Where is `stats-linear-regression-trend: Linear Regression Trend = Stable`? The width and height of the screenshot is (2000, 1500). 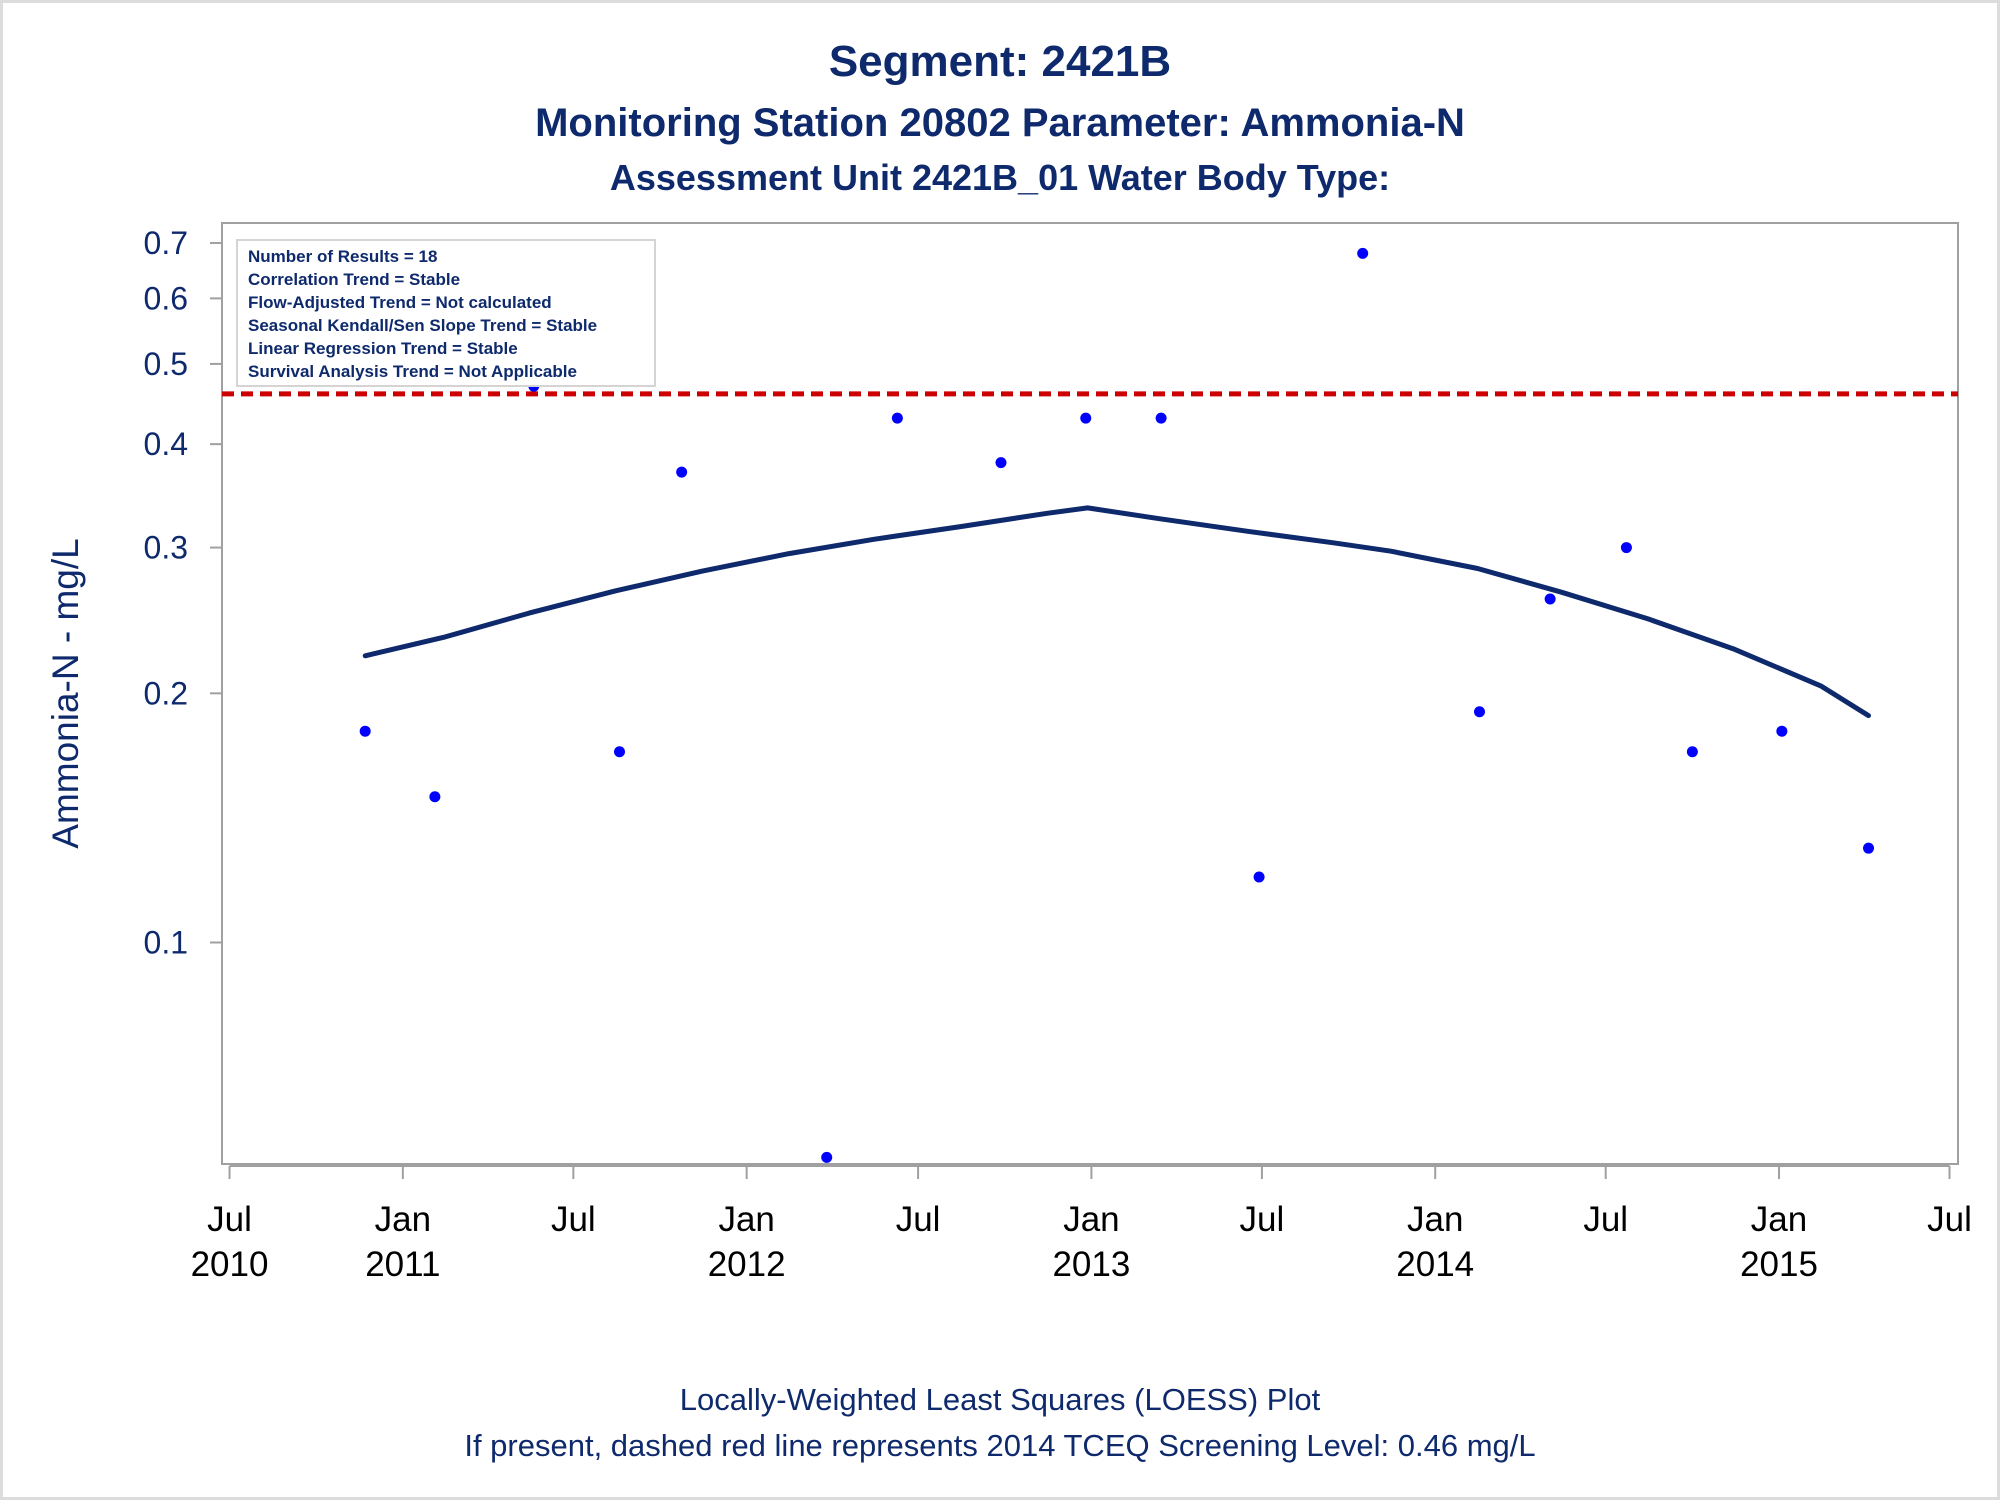 stats-linear-regression-trend: Linear Regression Trend = Stable is located at coordinates (383, 348).